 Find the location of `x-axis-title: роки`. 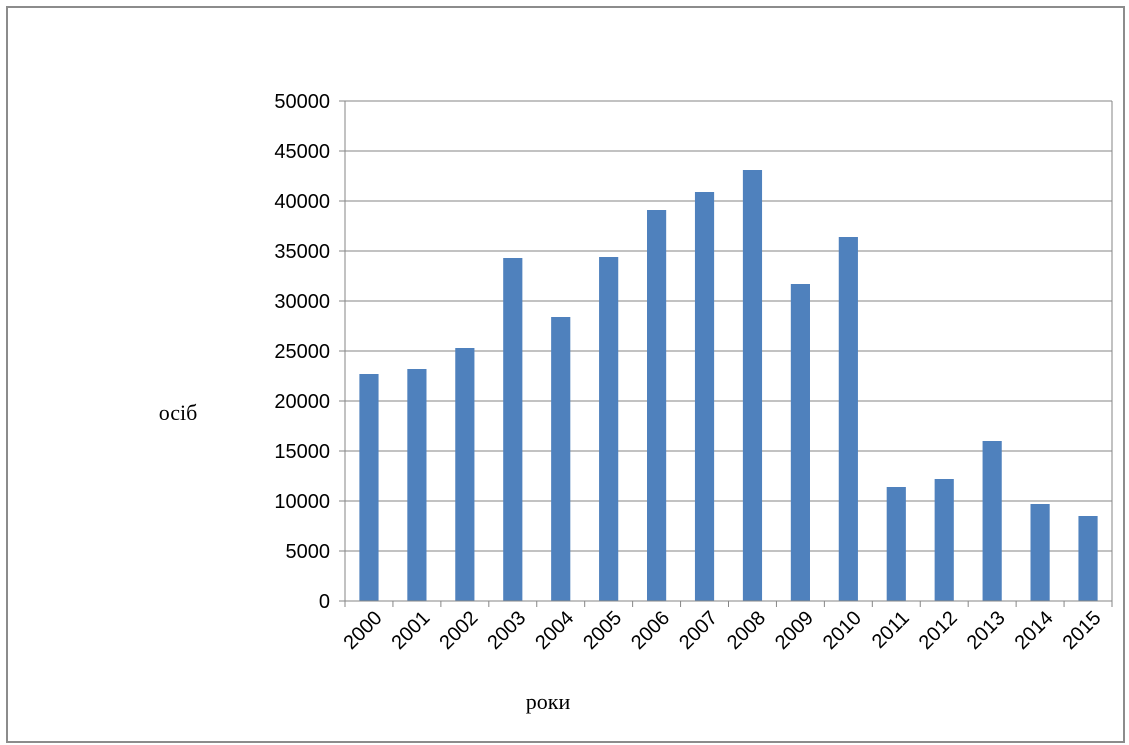

x-axis-title: роки is located at coordinates (548, 701).